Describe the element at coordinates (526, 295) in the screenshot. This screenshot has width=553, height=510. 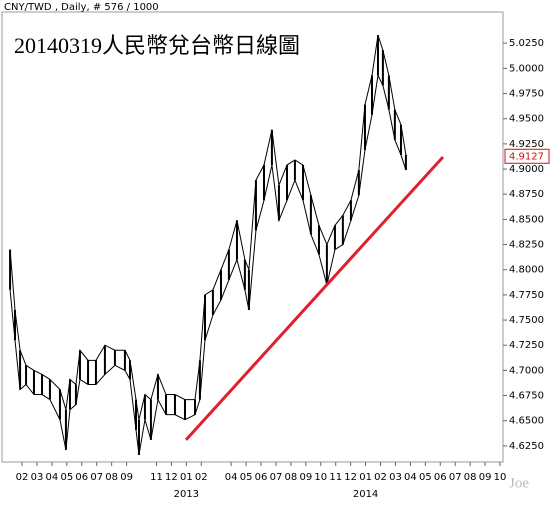
I see `y-tick-label: 4.7750` at that location.